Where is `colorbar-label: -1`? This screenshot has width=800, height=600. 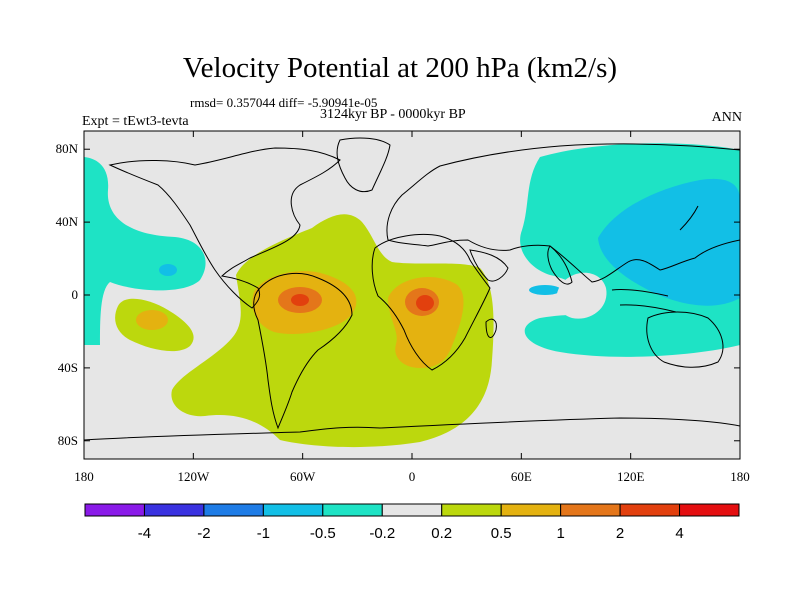 colorbar-label: -1 is located at coordinates (263, 533).